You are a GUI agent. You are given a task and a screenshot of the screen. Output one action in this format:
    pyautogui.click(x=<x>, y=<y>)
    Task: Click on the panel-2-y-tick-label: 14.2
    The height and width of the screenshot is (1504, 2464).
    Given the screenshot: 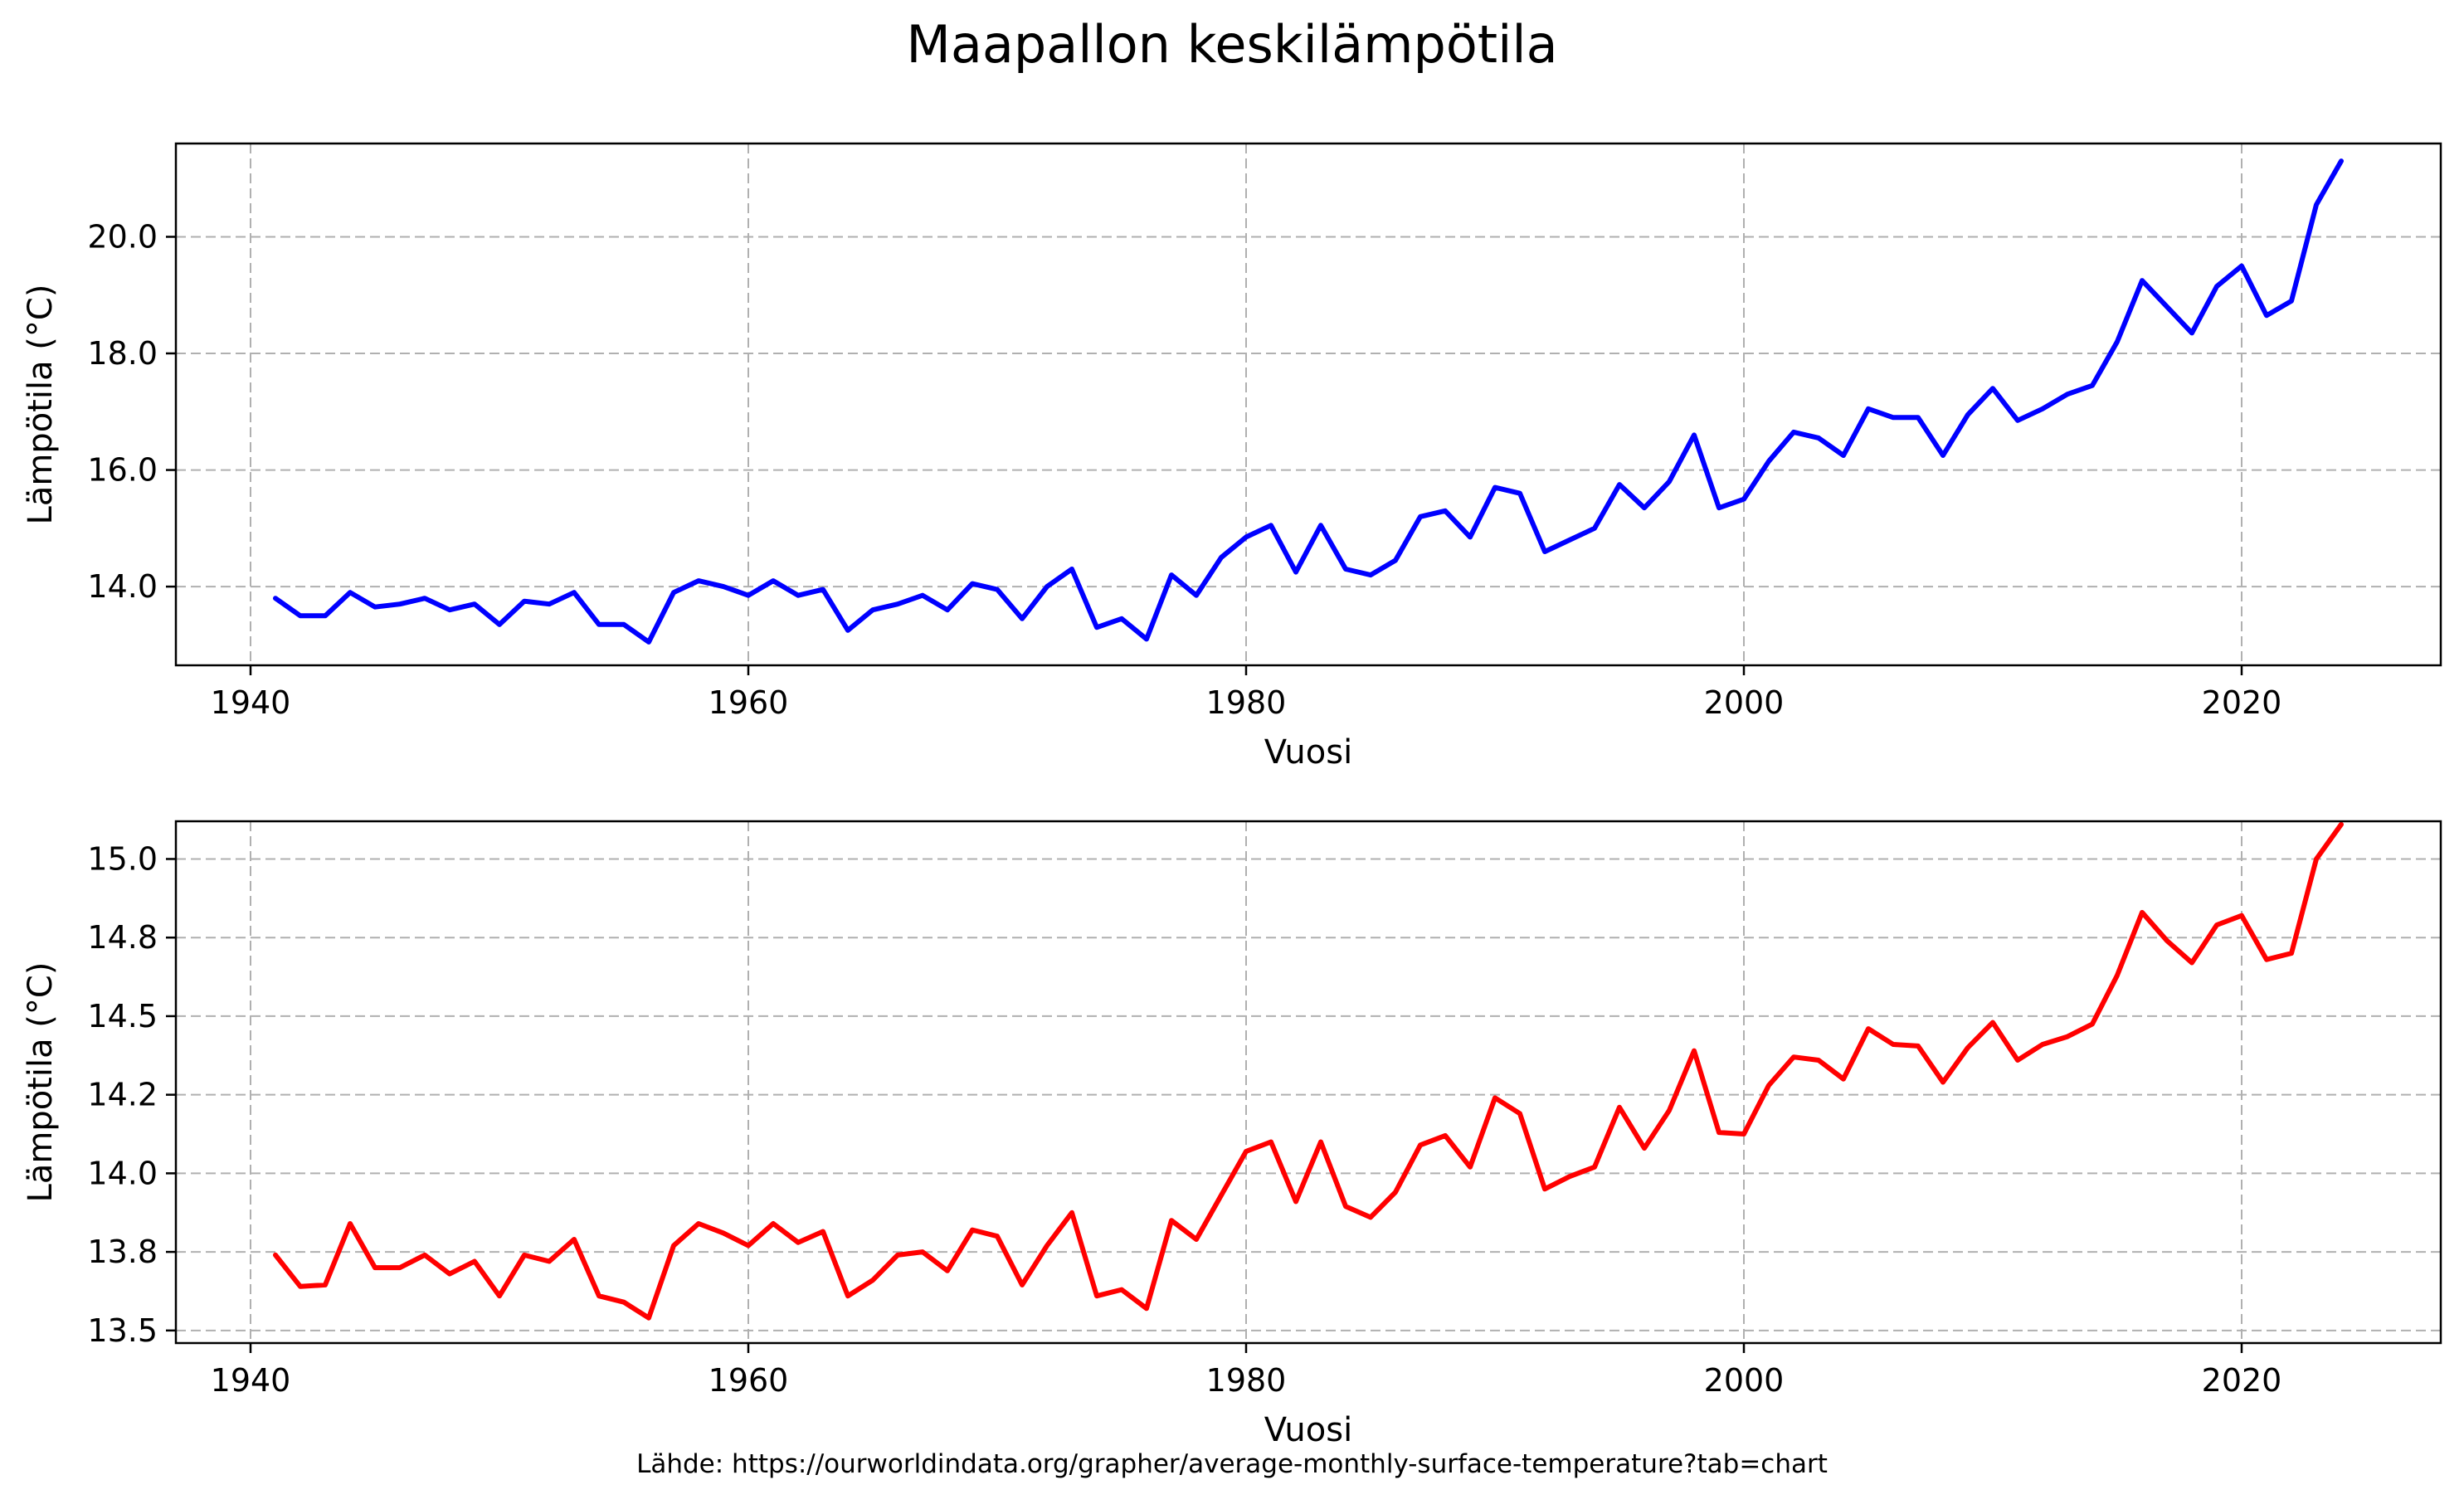 What is the action you would take?
    pyautogui.click(x=122, y=1095)
    